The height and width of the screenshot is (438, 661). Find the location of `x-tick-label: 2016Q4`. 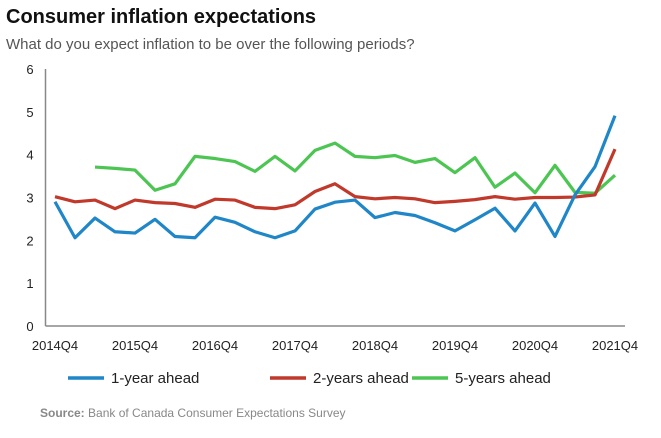

x-tick-label: 2016Q4 is located at coordinates (215, 345).